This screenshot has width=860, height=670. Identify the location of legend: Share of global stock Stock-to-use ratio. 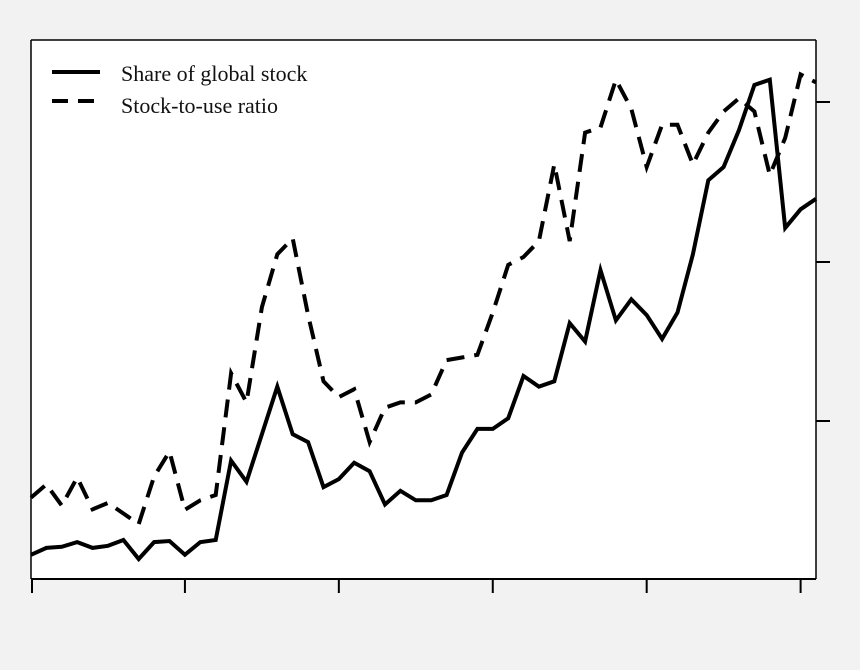
(179, 89).